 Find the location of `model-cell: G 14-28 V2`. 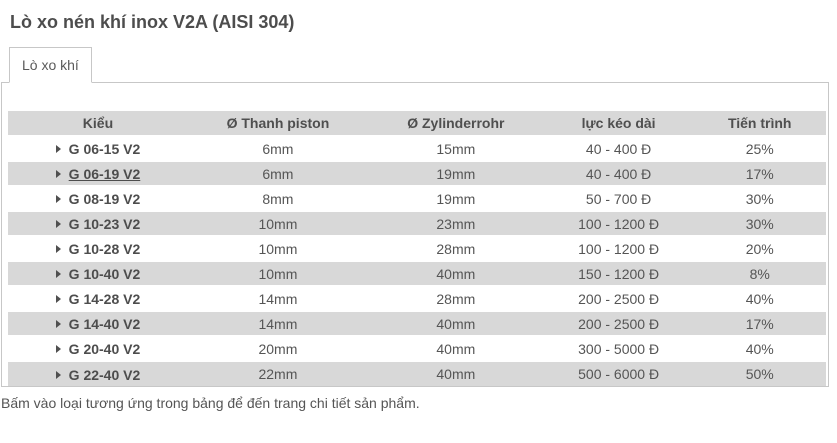

model-cell: G 14-28 V2 is located at coordinates (98, 299).